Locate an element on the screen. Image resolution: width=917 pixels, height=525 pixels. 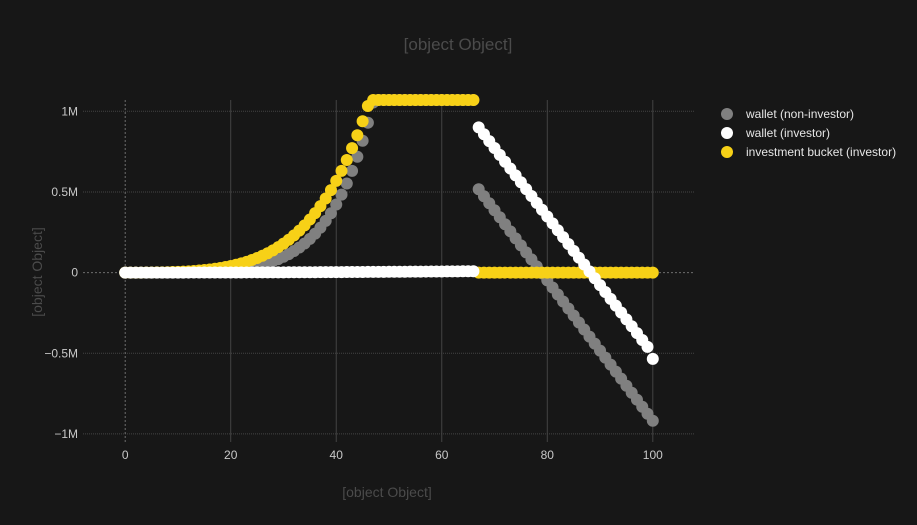
x-tick-label: 0 is located at coordinates (125, 455).